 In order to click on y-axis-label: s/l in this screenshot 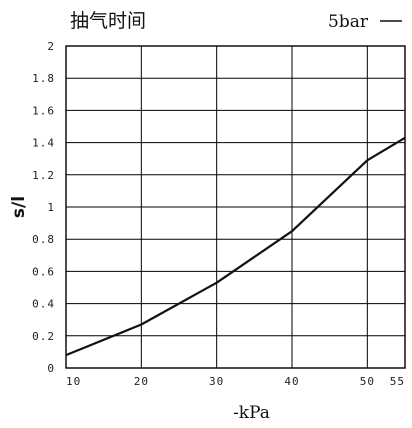, I will do `click(19, 207)`.